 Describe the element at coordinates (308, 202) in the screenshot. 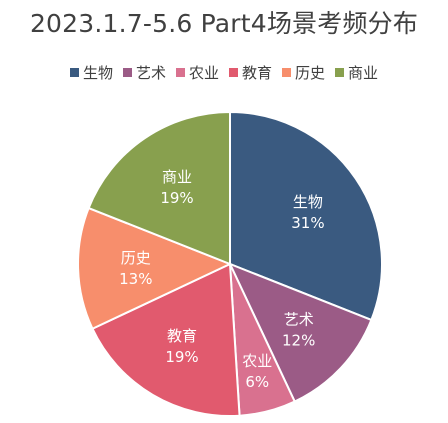

I see `slice-category-label: 生物` at that location.